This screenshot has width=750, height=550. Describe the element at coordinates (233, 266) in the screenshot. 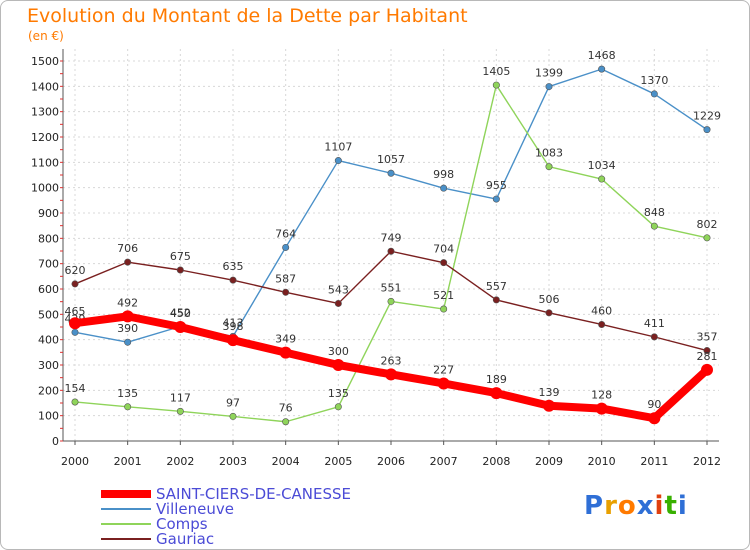

I see `data-label: 635` at that location.